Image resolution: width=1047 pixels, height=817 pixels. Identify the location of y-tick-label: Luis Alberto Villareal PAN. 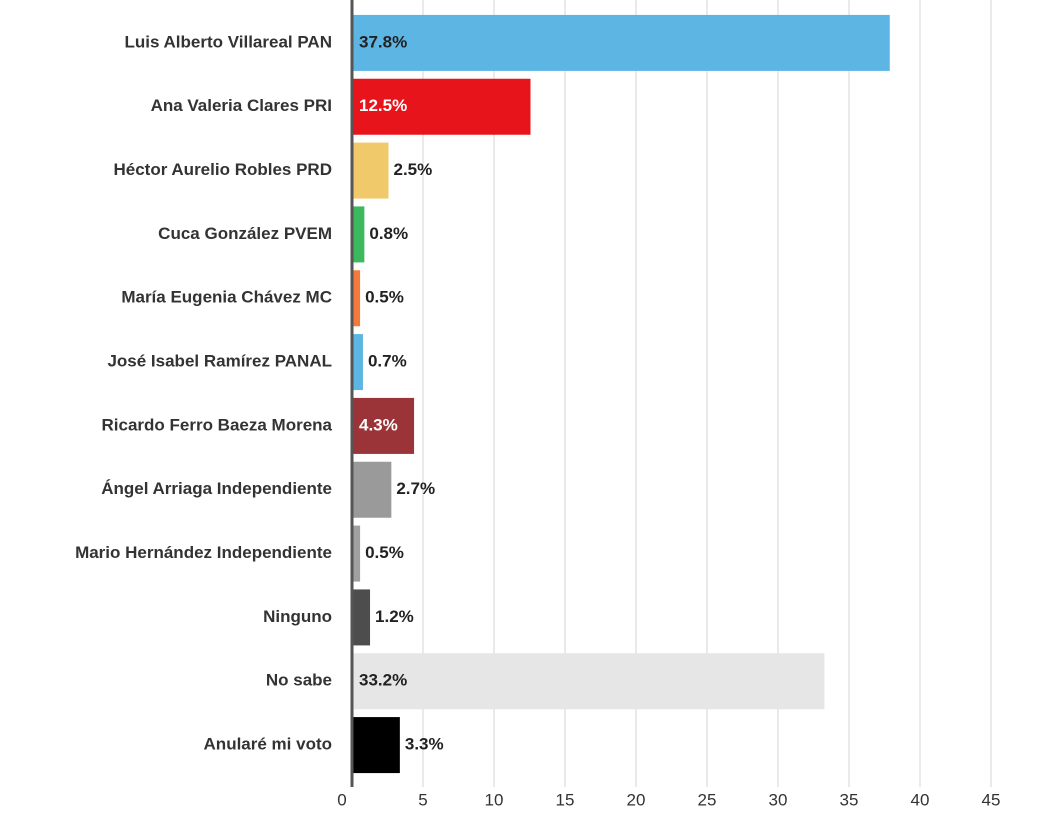
(228, 41).